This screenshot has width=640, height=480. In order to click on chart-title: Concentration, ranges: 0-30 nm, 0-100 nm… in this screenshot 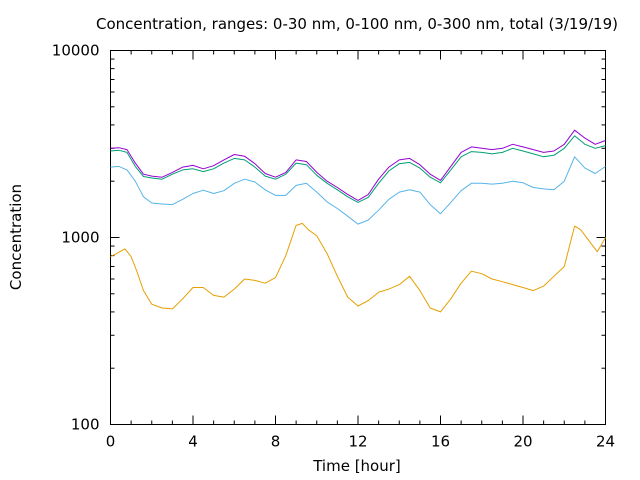, I will do `click(357, 24)`.